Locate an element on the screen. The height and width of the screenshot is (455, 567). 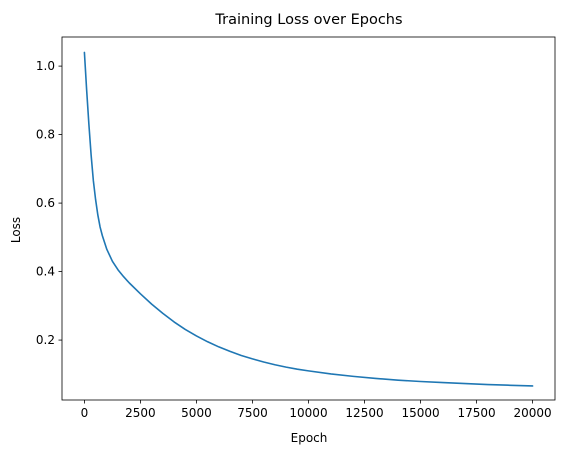
y-tick-label: 1.0 is located at coordinates (45, 66).